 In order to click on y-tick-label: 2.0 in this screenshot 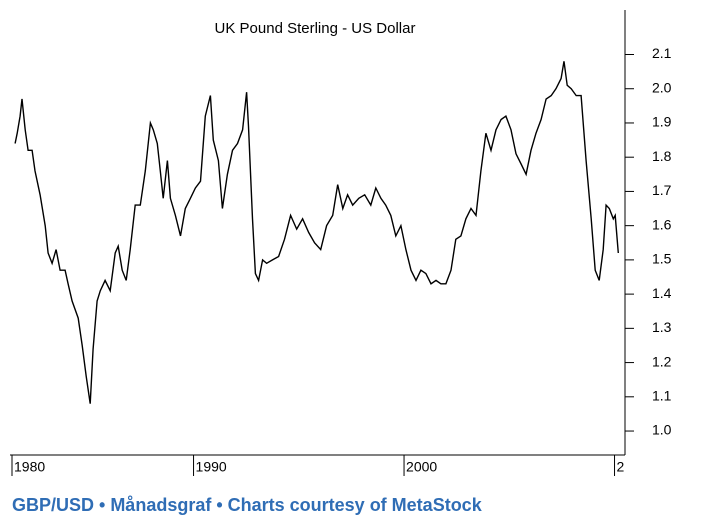, I will do `click(662, 87)`.